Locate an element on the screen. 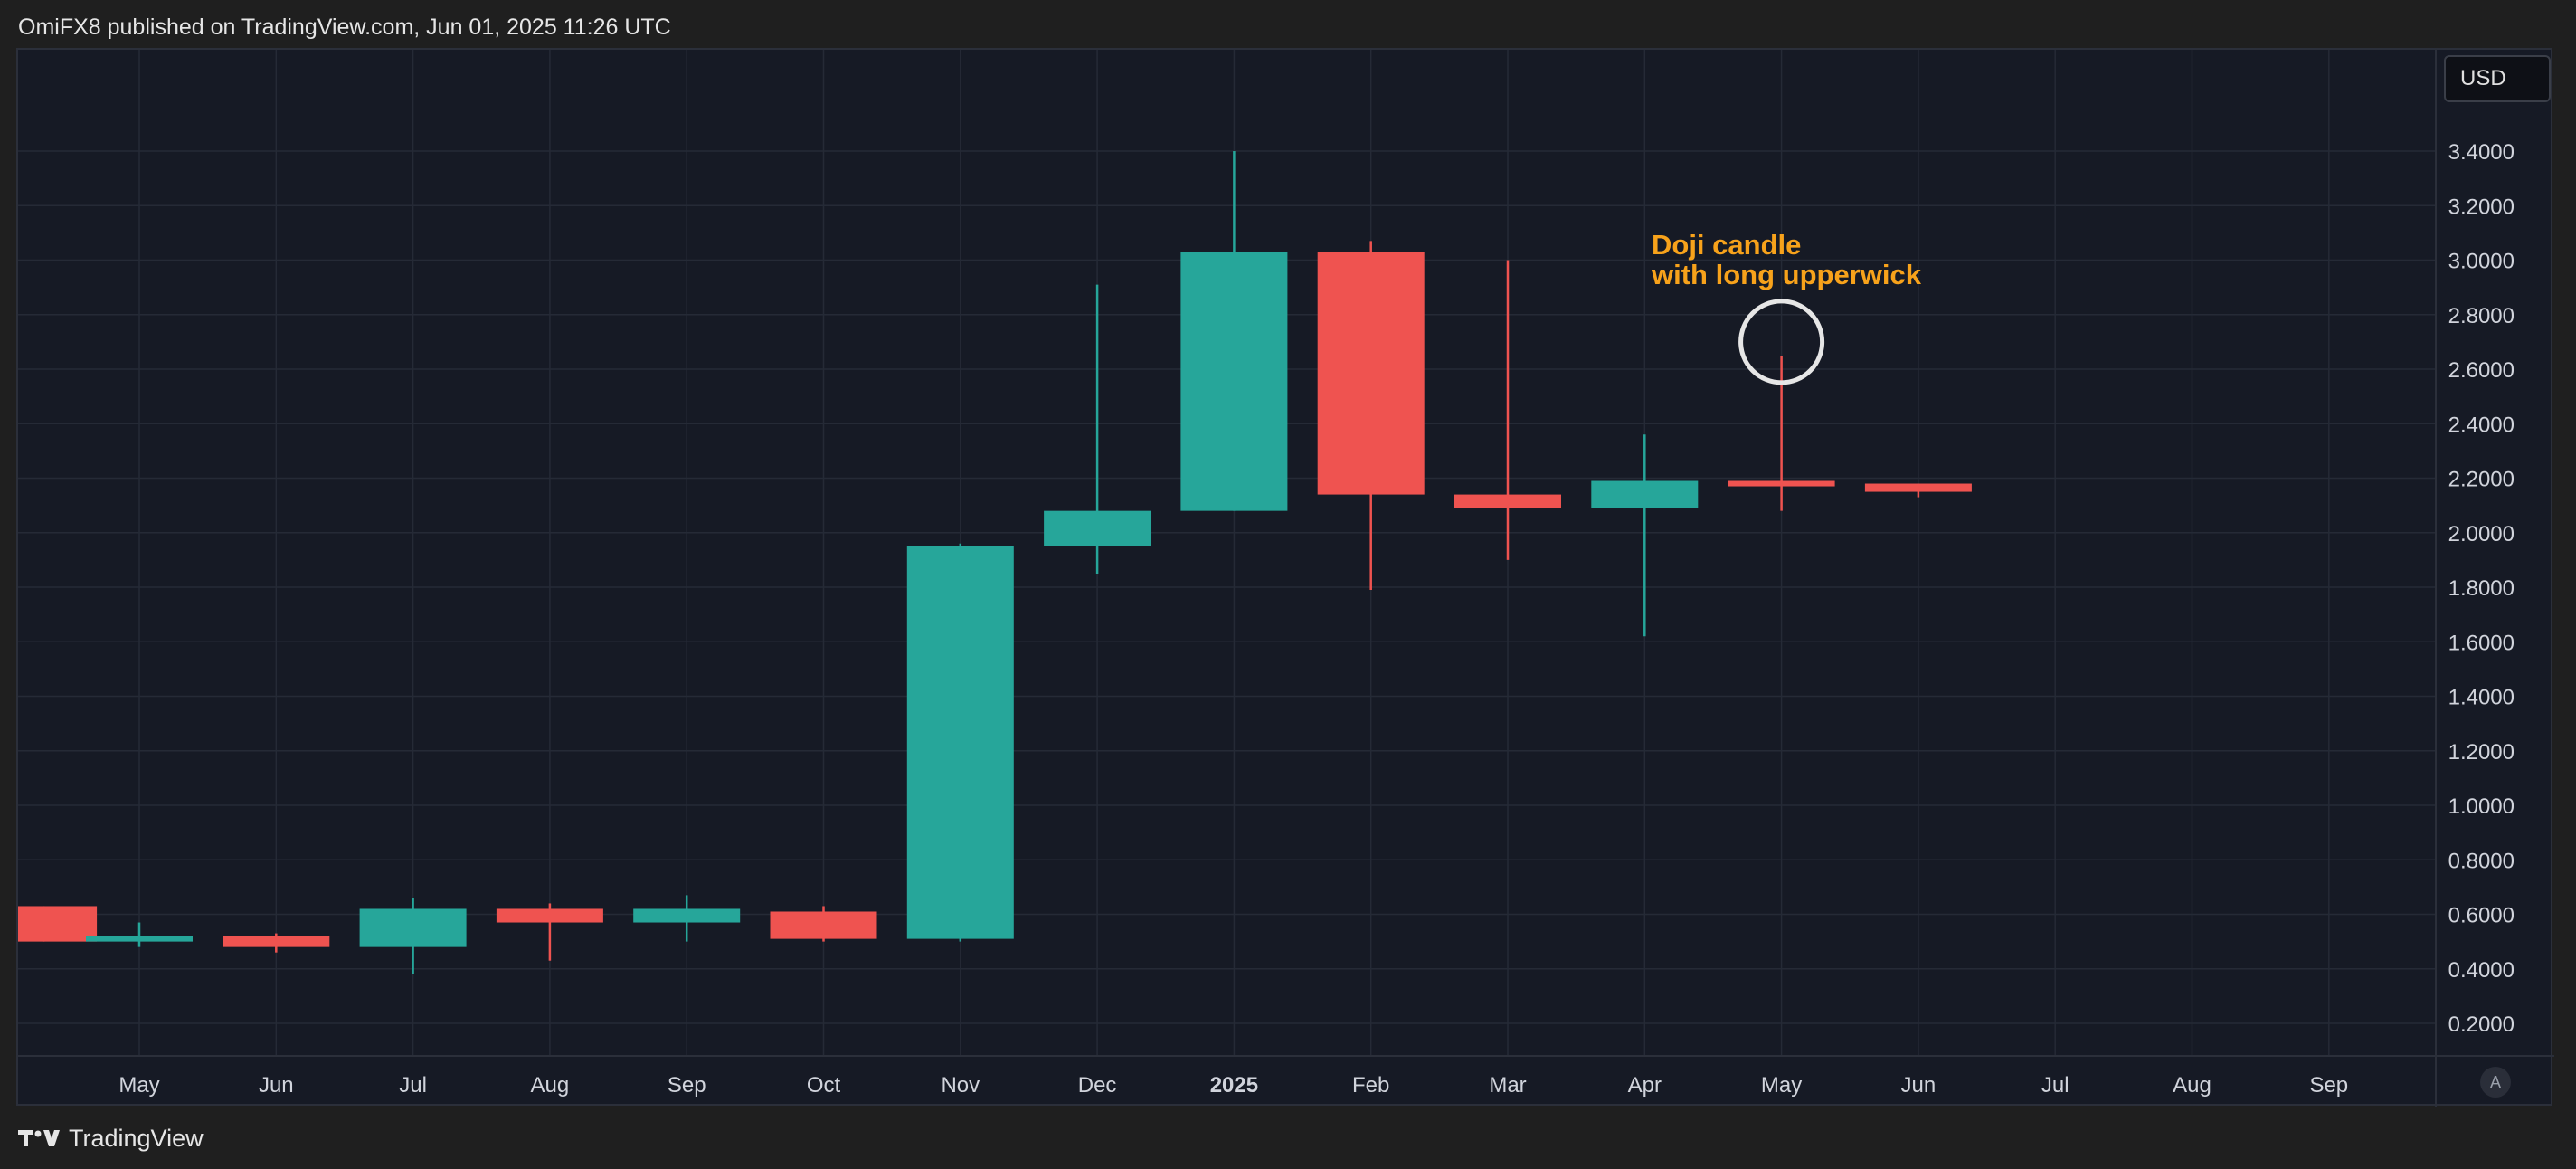 This screenshot has height=1169, width=2576. y-tick-label: 2.8000 is located at coordinates (2481, 316).